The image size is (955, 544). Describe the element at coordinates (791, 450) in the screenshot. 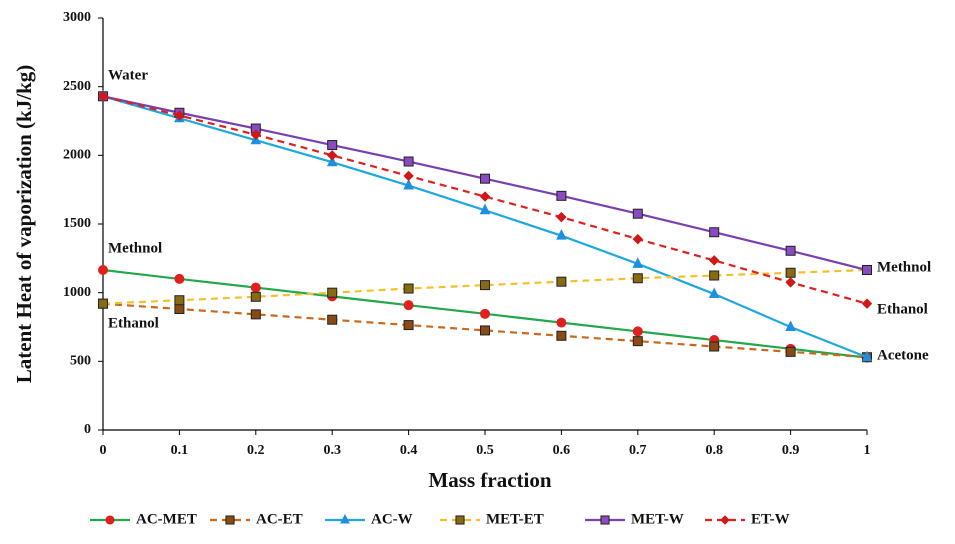

I see `x-tick-label: 0.9` at that location.